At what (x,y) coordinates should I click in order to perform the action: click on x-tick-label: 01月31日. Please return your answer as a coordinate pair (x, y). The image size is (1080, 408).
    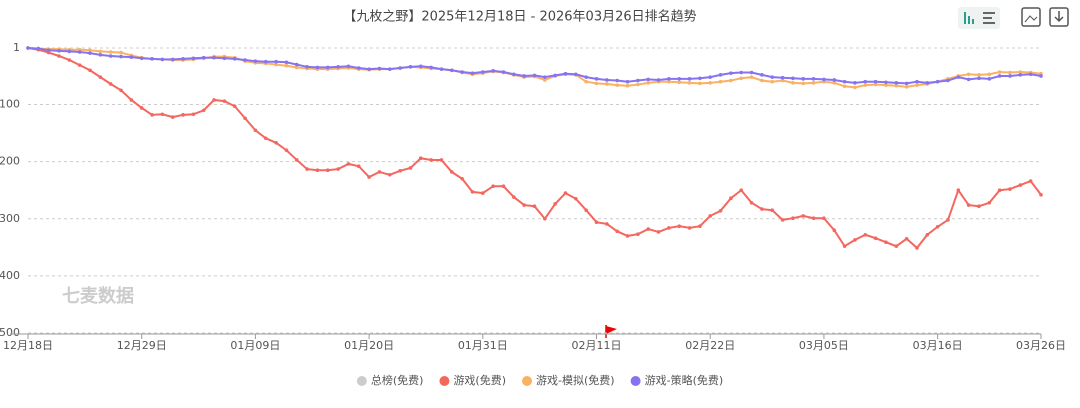
    Looking at the image, I should click on (483, 345).